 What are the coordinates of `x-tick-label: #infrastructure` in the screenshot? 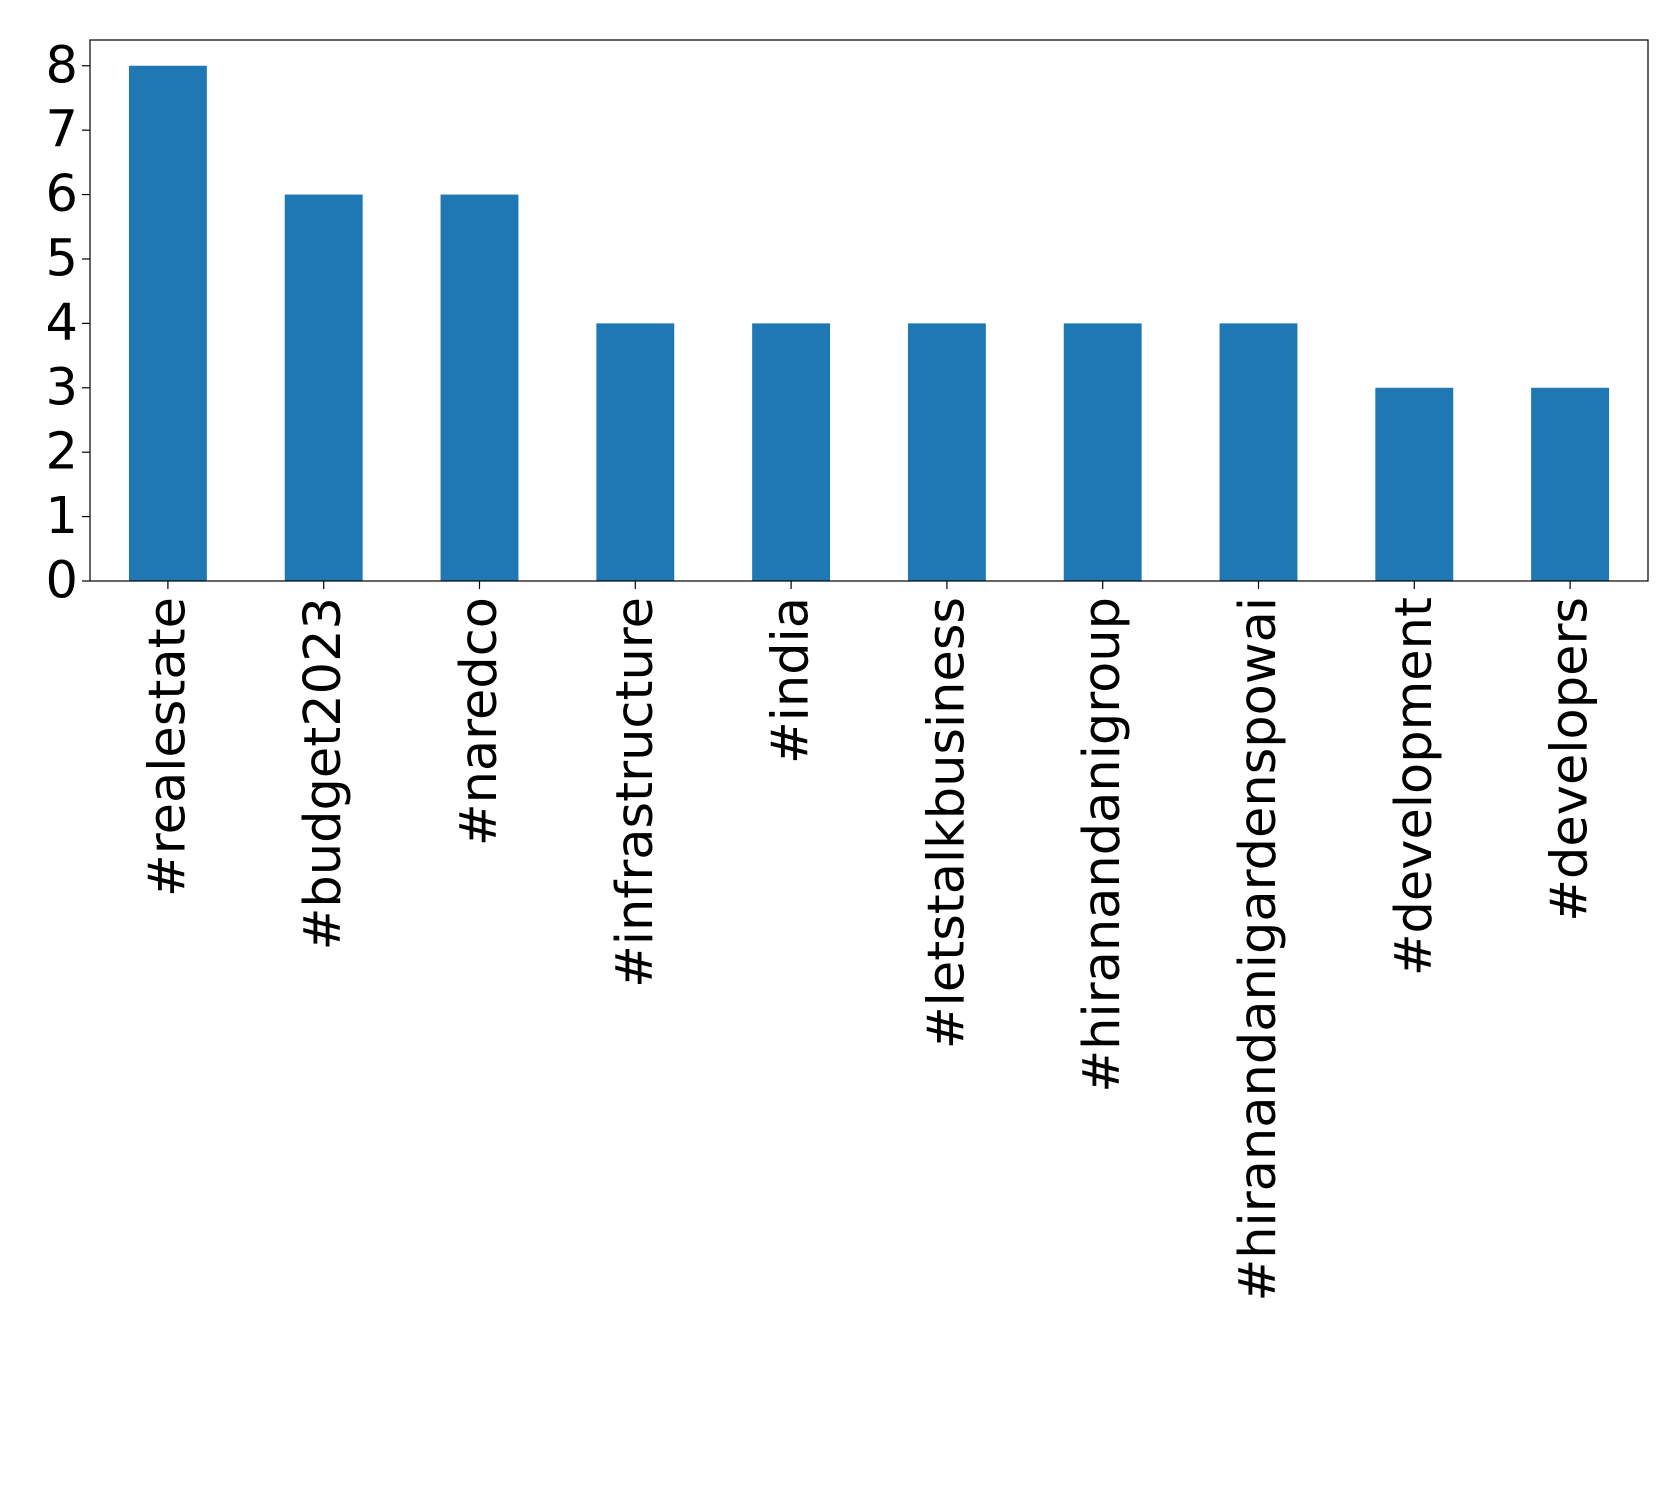 It's located at (635, 792).